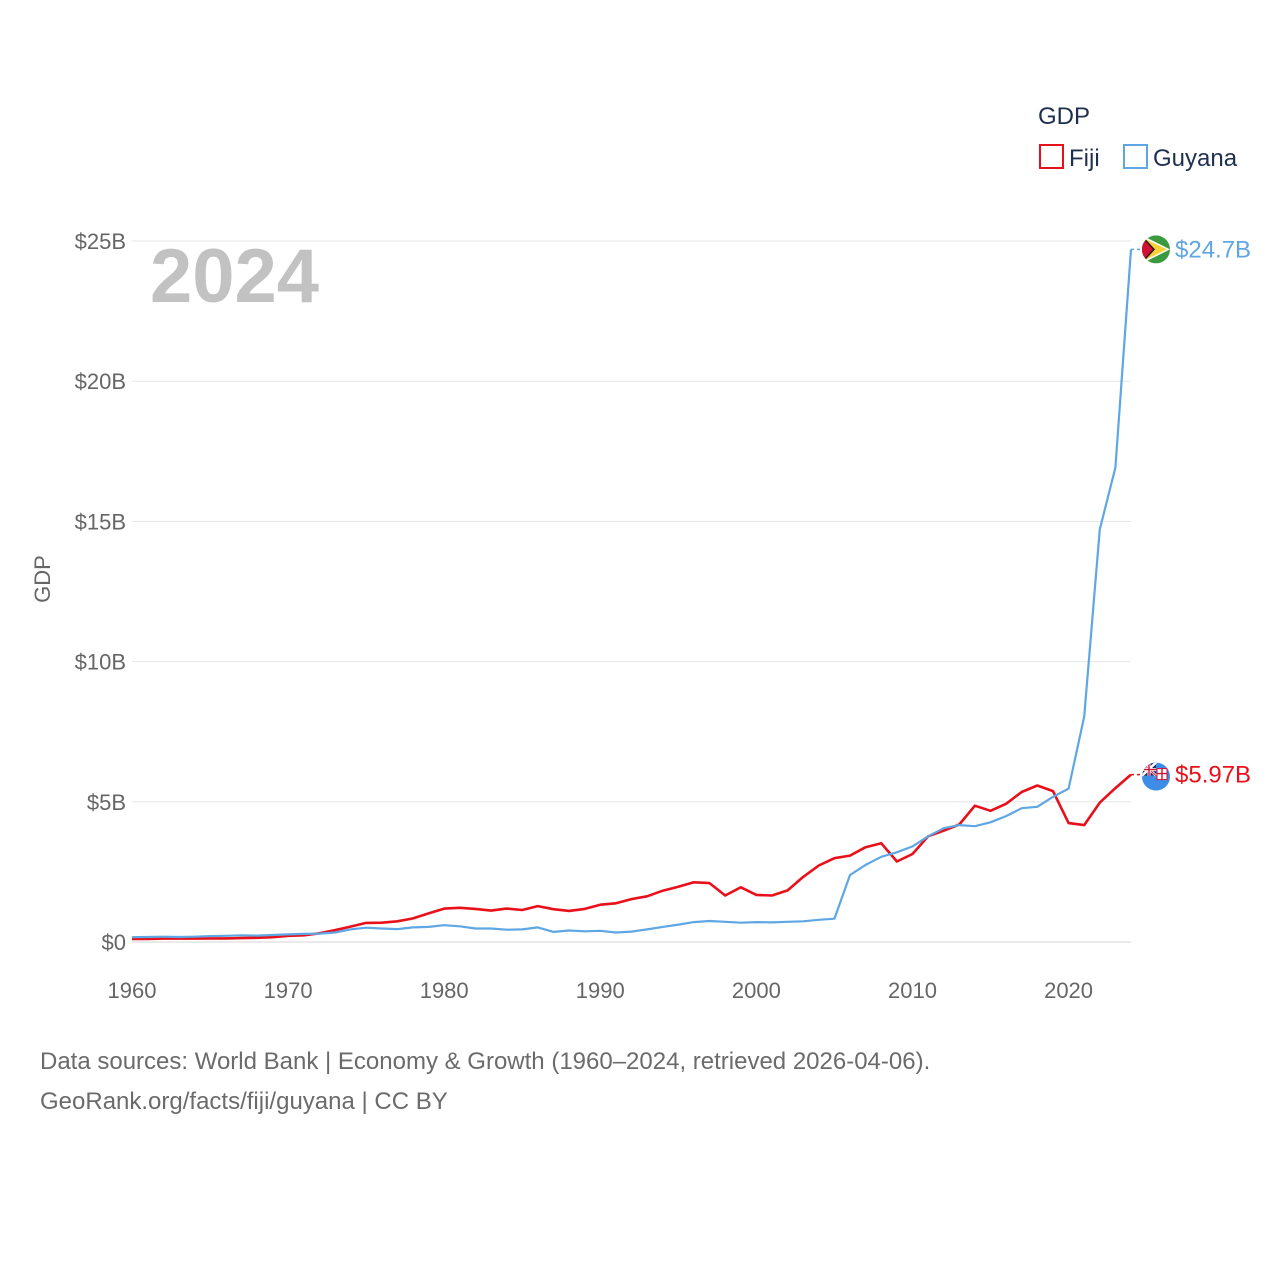 The width and height of the screenshot is (1280, 1280). I want to click on flag-marker-fiji, so click(1156, 776).